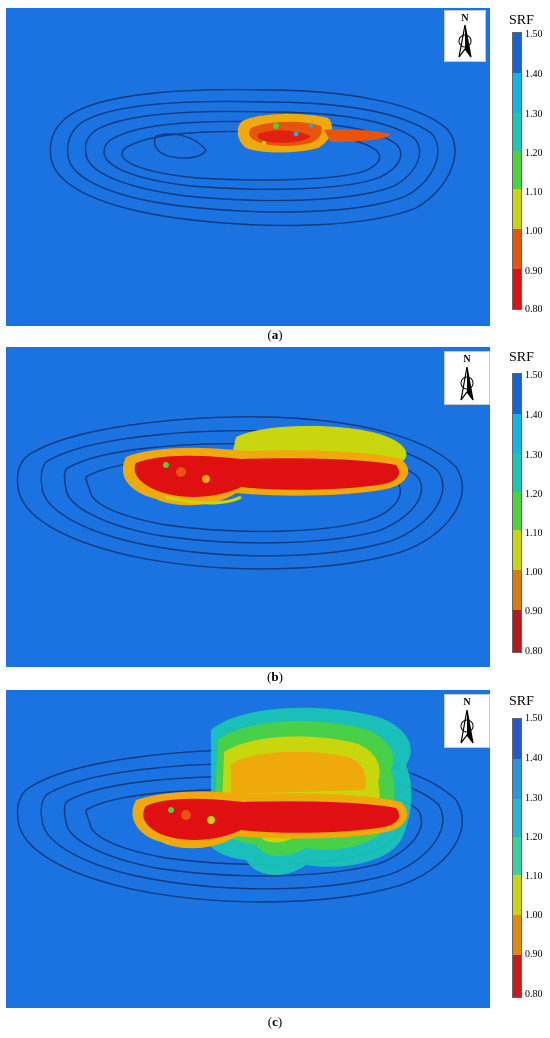 This screenshot has height=1038, width=550. Describe the element at coordinates (275, 334) in the screenshot. I see `caption-a: (a)` at that location.